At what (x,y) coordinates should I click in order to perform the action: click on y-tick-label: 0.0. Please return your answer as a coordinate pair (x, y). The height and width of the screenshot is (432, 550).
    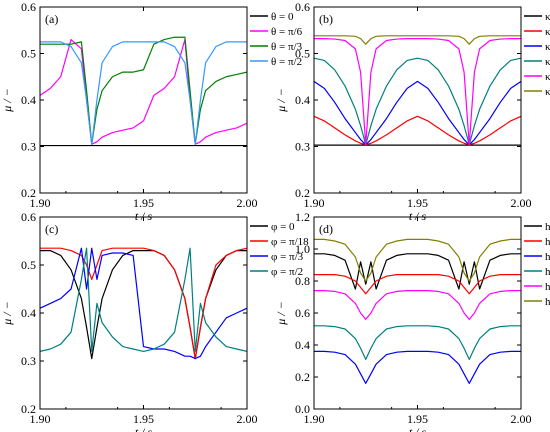
    Looking at the image, I should click on (302, 409).